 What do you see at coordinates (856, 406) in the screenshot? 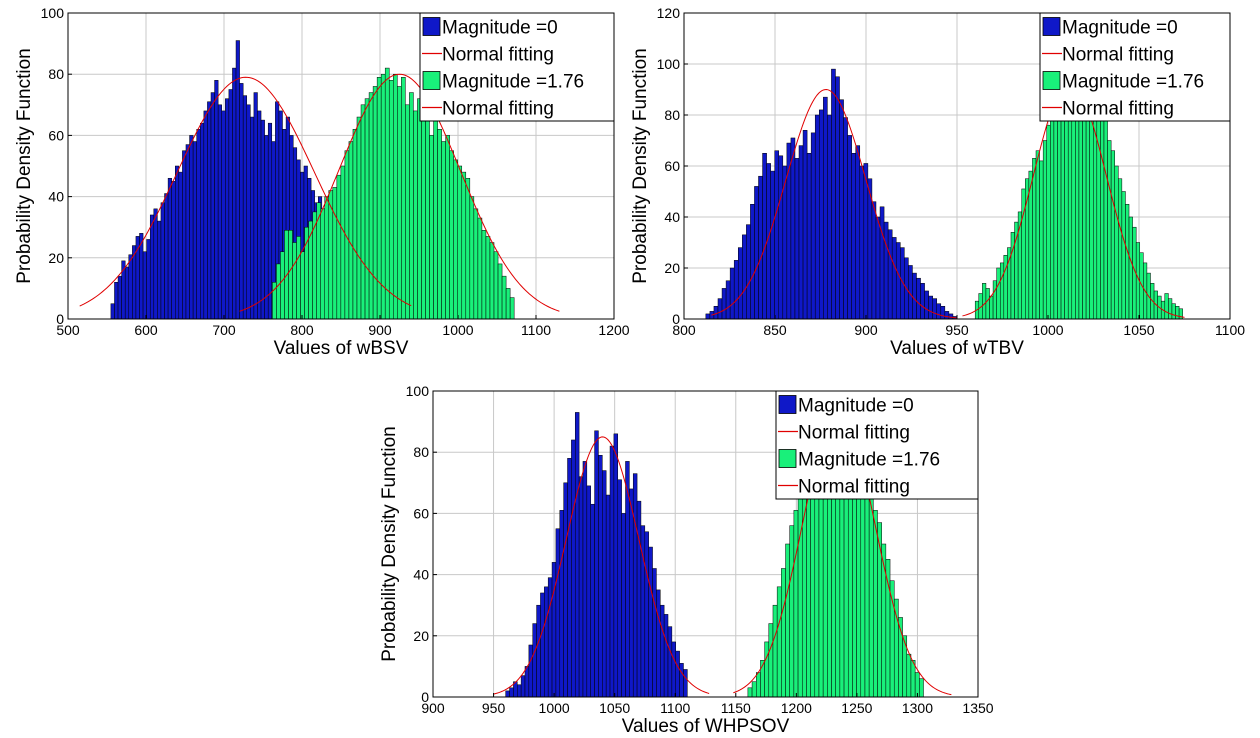
I see `legend-label: Magnitude =0` at bounding box center [856, 406].